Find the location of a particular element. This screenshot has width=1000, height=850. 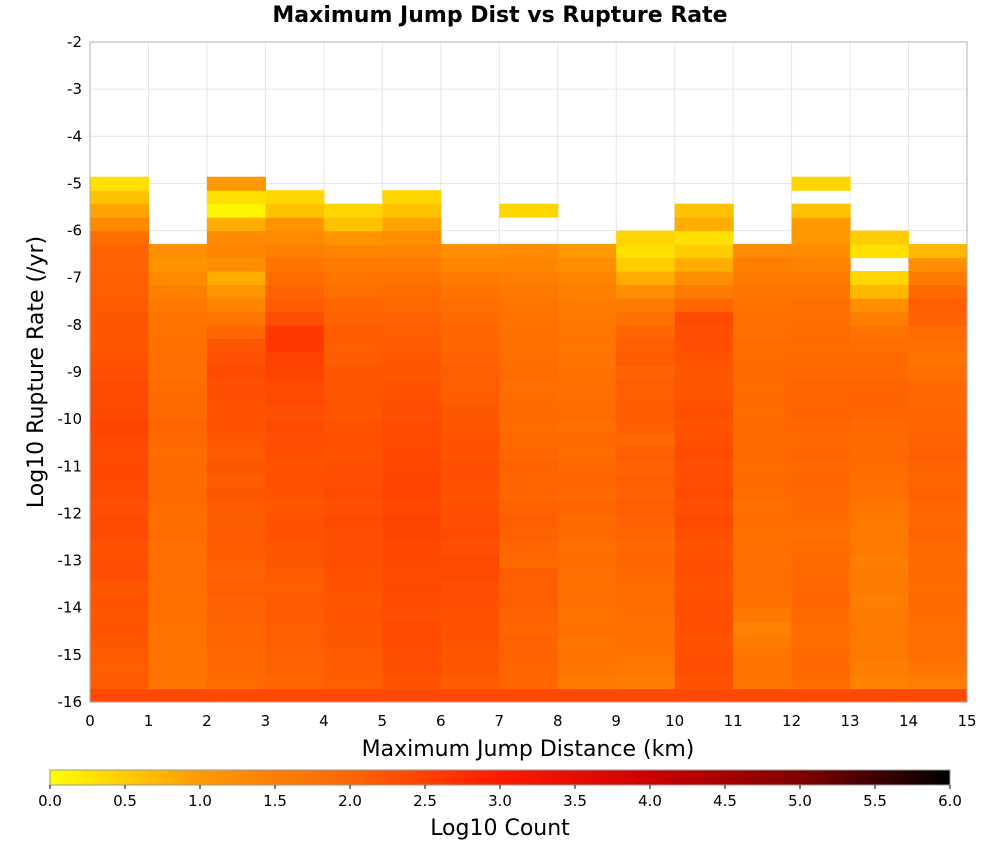

colorbar-tick-label: 1.5 is located at coordinates (275, 801).